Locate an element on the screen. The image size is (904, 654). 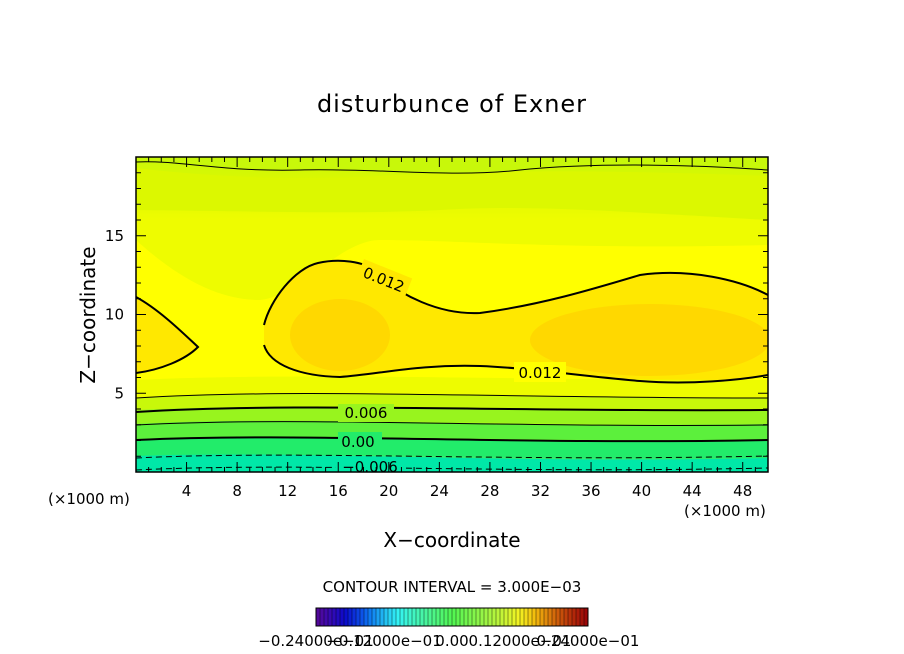
x-tick-label: 48 is located at coordinates (742, 491).